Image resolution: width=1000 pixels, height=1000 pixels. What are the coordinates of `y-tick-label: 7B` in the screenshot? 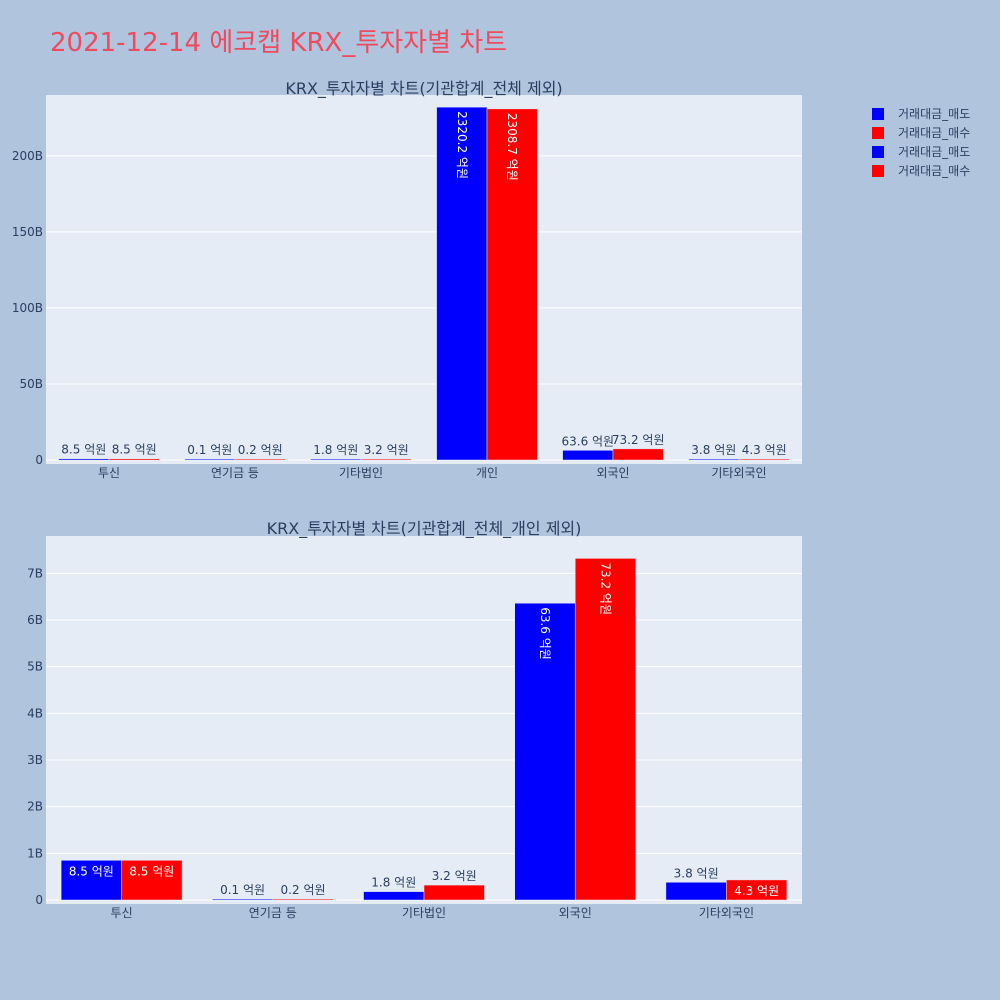 It's located at (35, 573).